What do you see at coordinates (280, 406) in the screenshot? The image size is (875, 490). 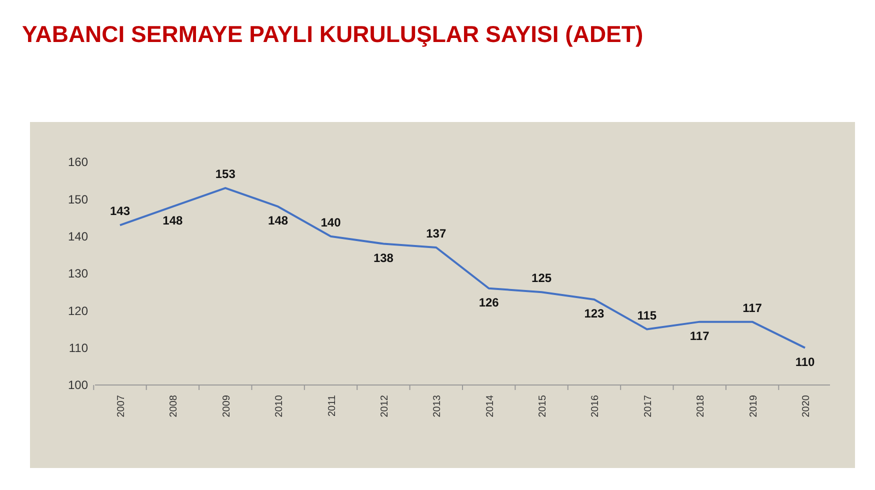 I see `x-tick-label: 2010` at bounding box center [280, 406].